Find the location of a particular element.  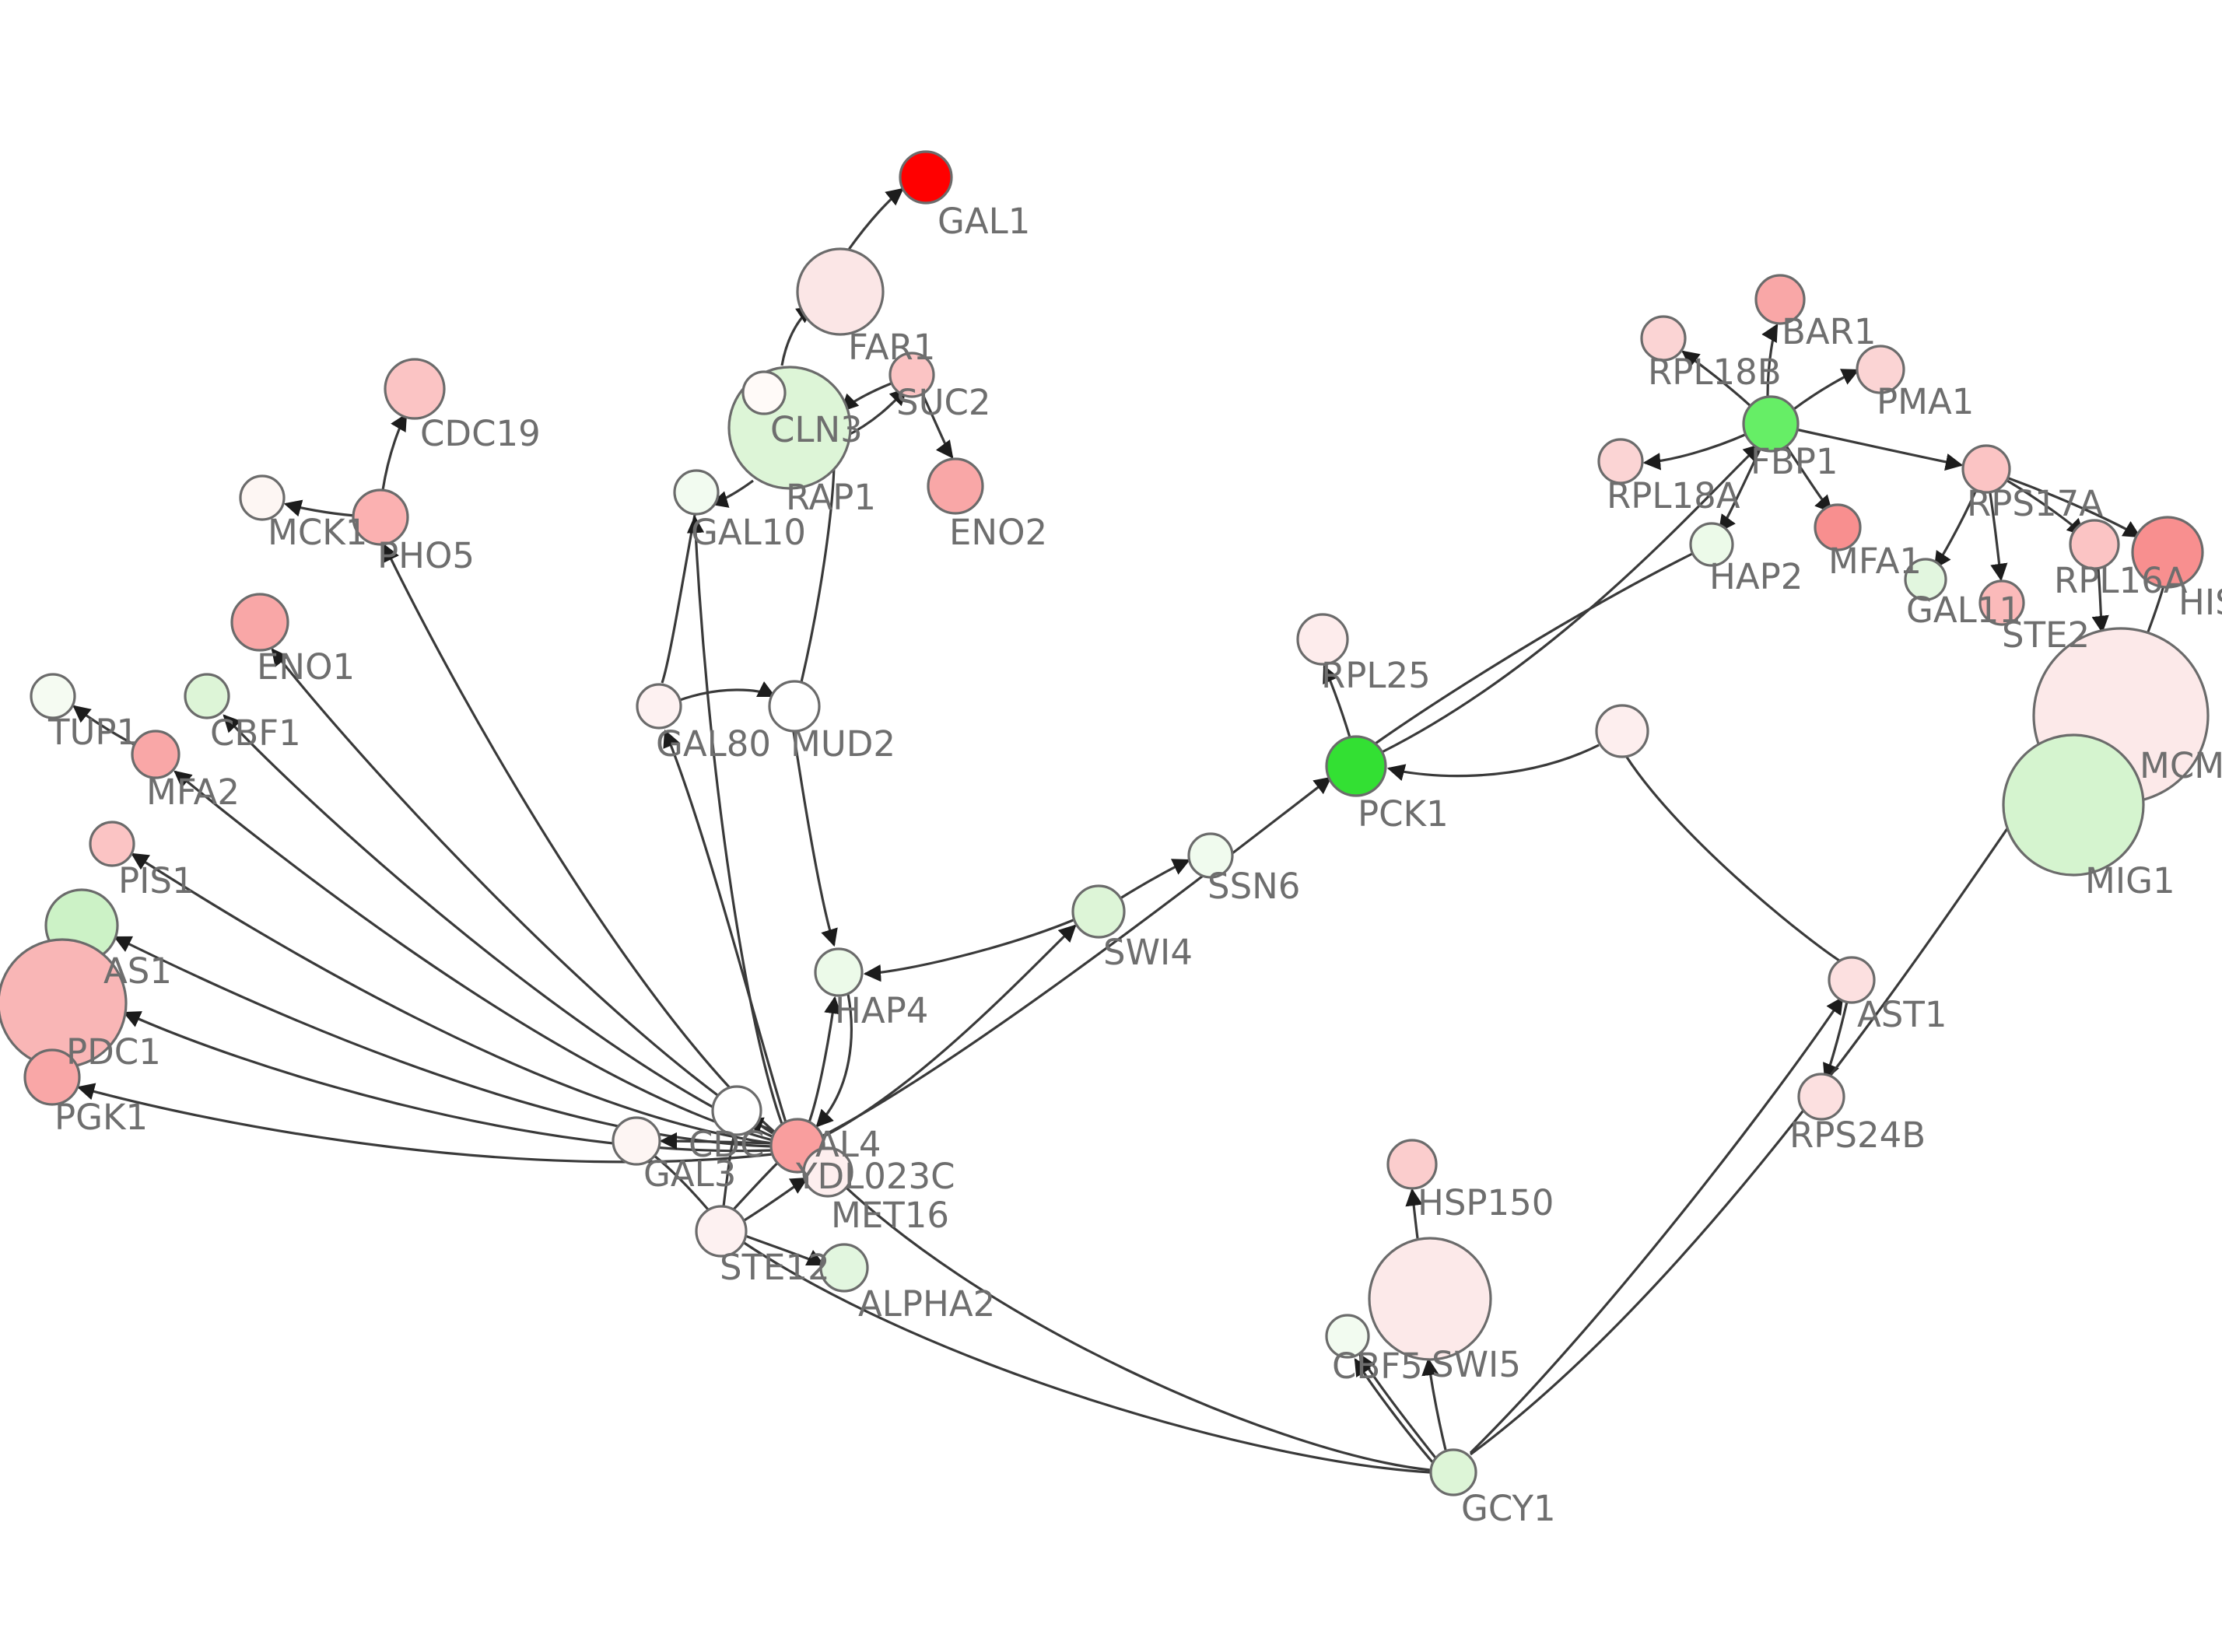

node-pis1 is located at coordinates (112, 844).